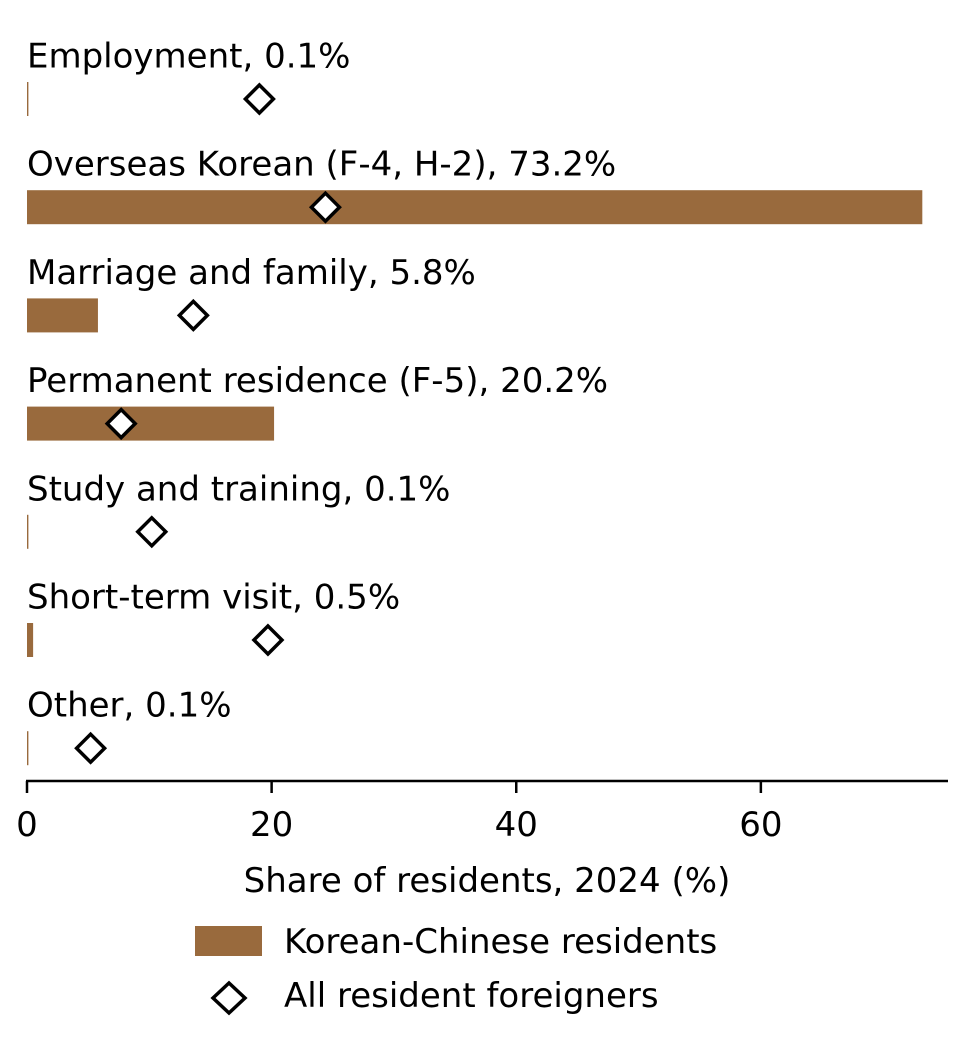 This screenshot has width=962, height=1037. What do you see at coordinates (129, 706) in the screenshot?
I see `category-label: Other, 0.1%` at bounding box center [129, 706].